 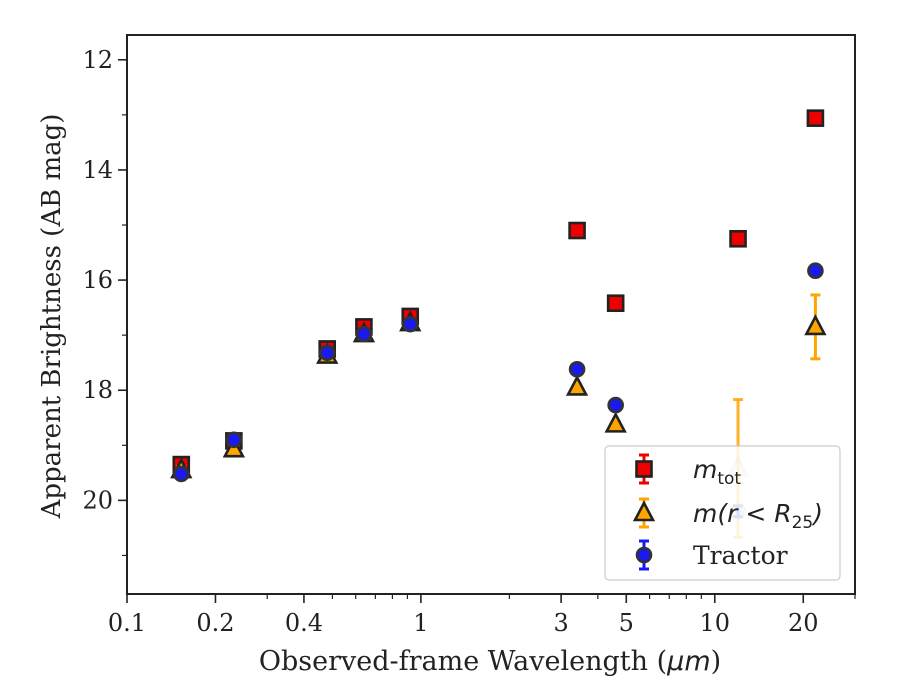 What do you see at coordinates (97, 170) in the screenshot?
I see `y-tick-label: 14` at bounding box center [97, 170].